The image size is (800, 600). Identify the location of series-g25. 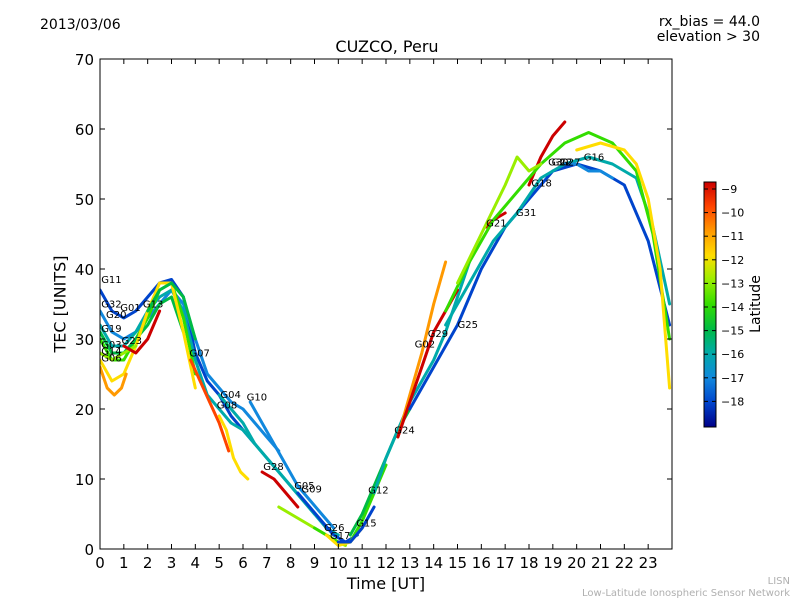
(540, 286).